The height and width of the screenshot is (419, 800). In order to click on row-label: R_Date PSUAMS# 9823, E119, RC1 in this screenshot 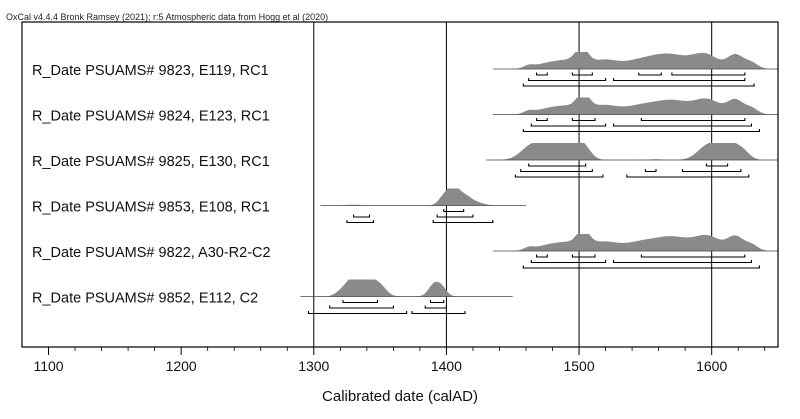, I will do `click(150, 71)`.